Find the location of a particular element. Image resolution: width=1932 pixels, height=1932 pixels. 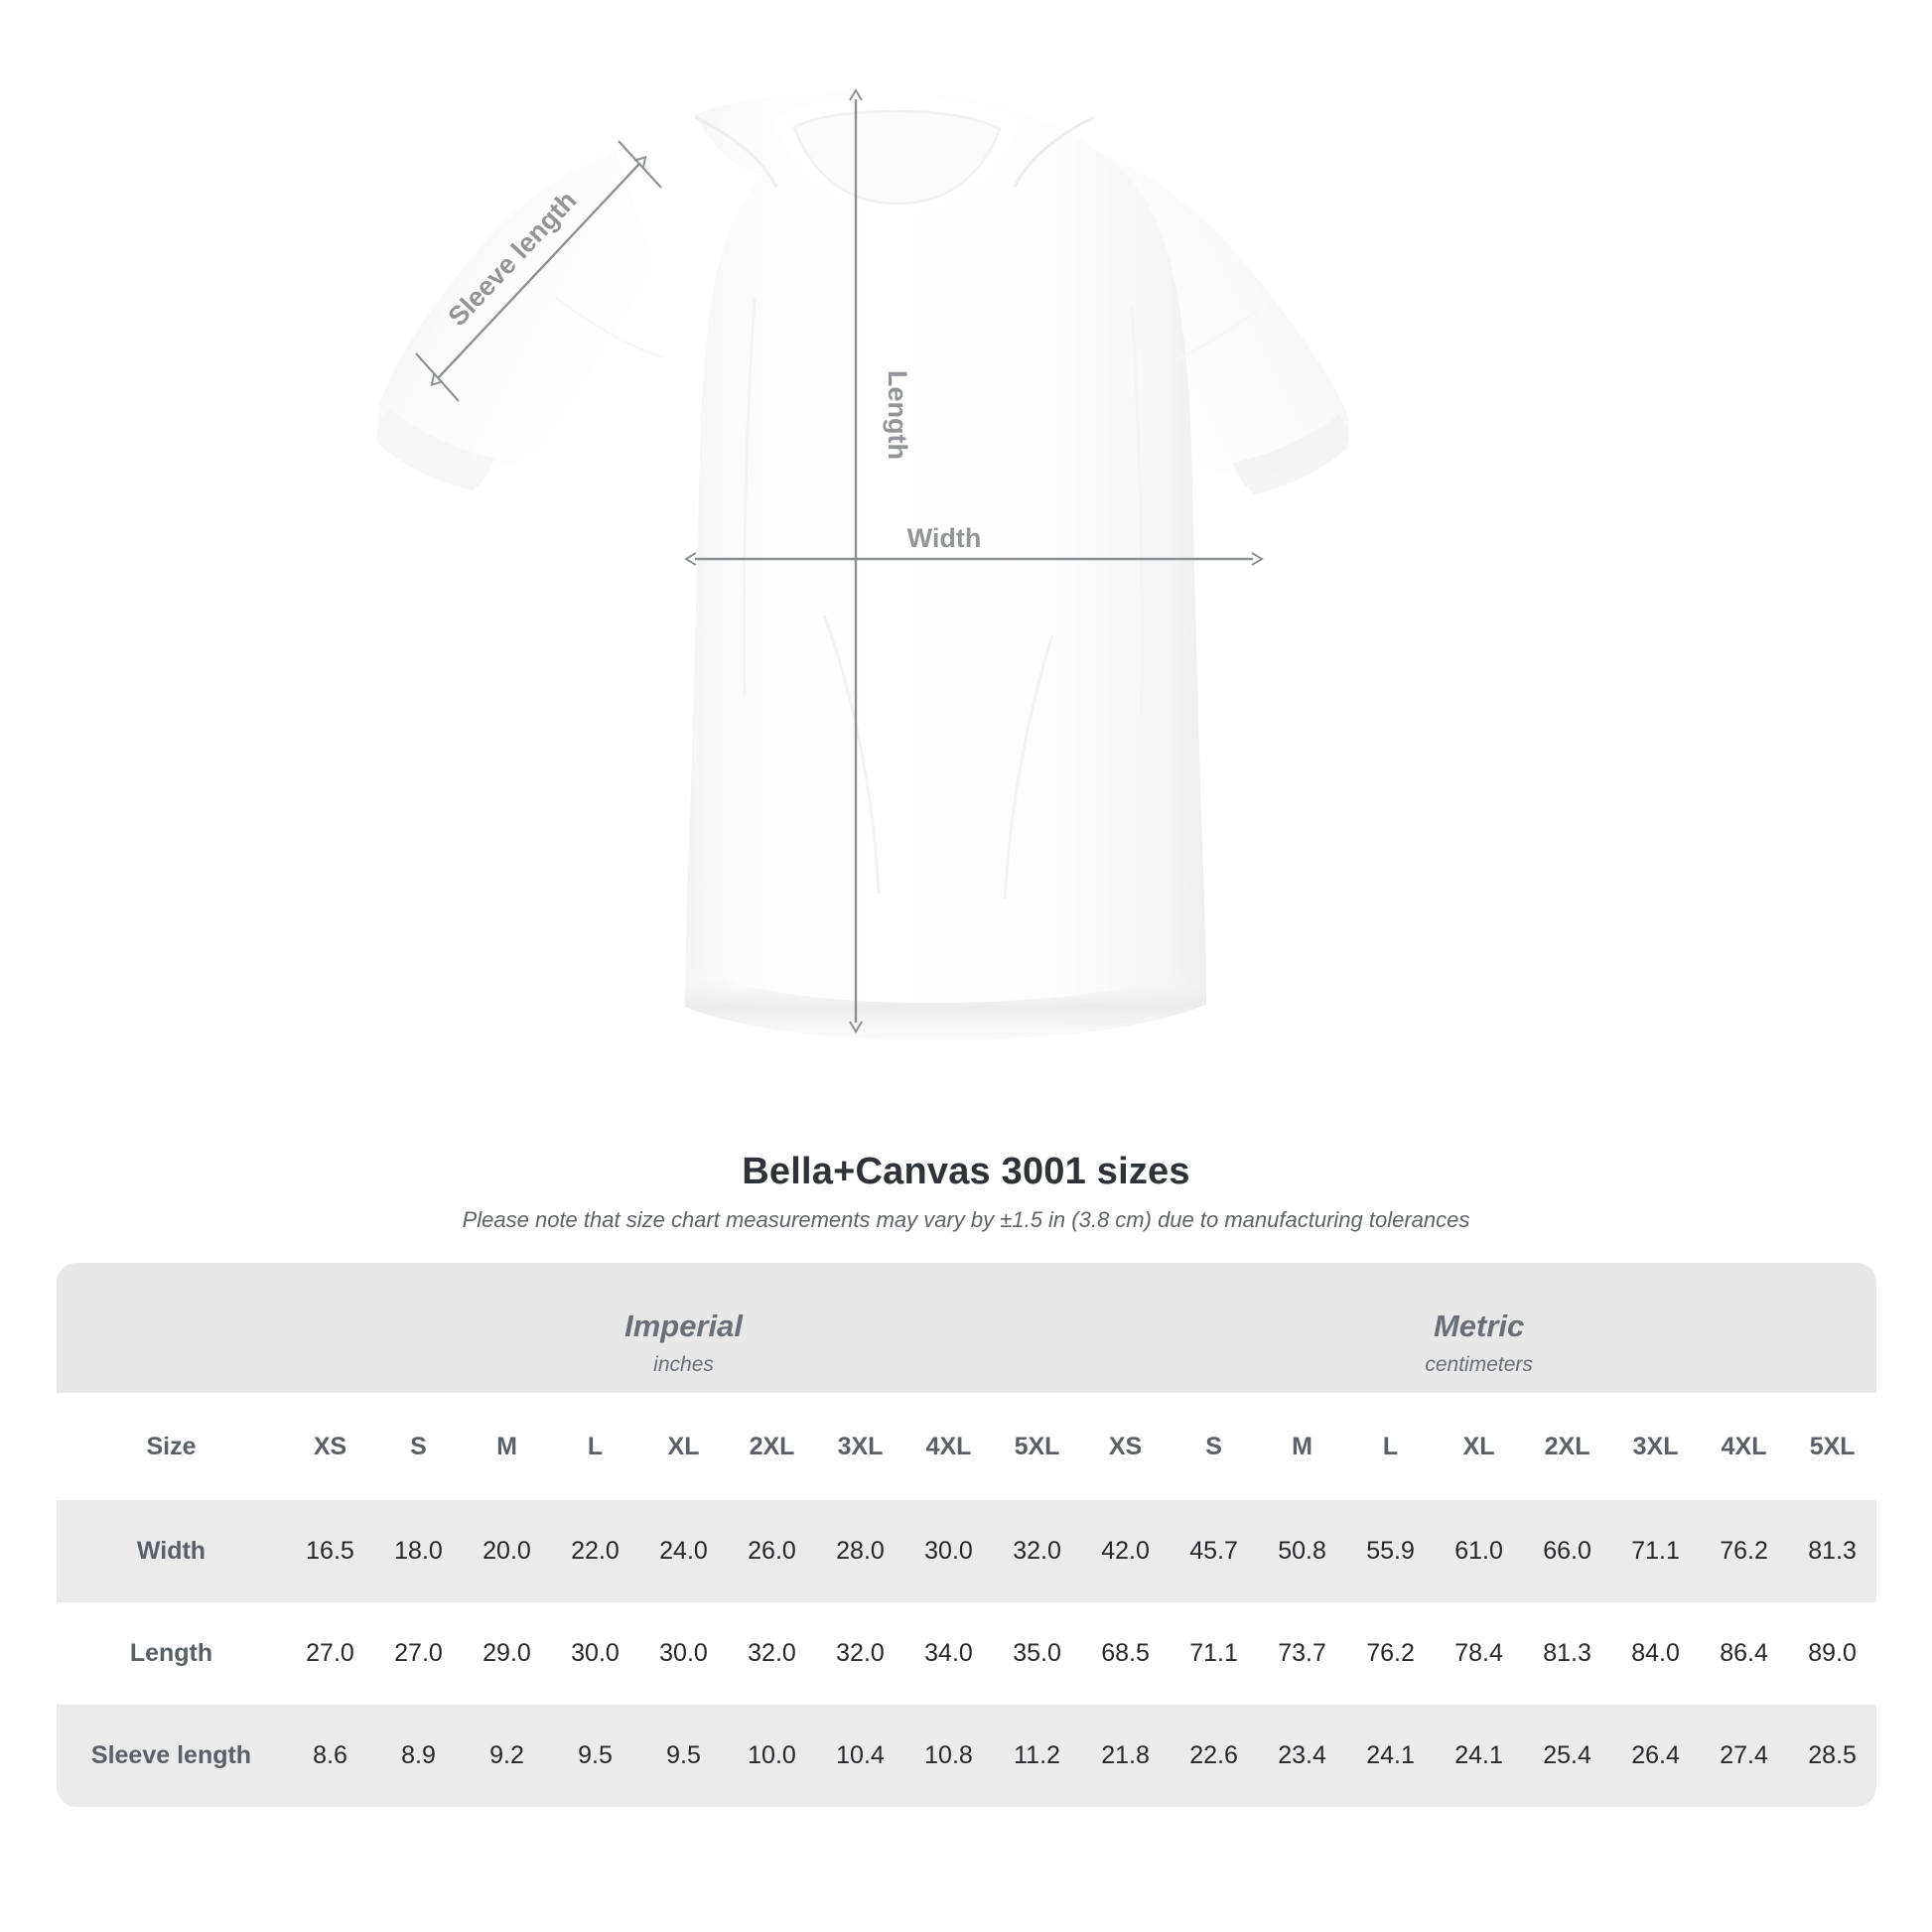

cell-metric-3xl: 84.0 is located at coordinates (1656, 1653).